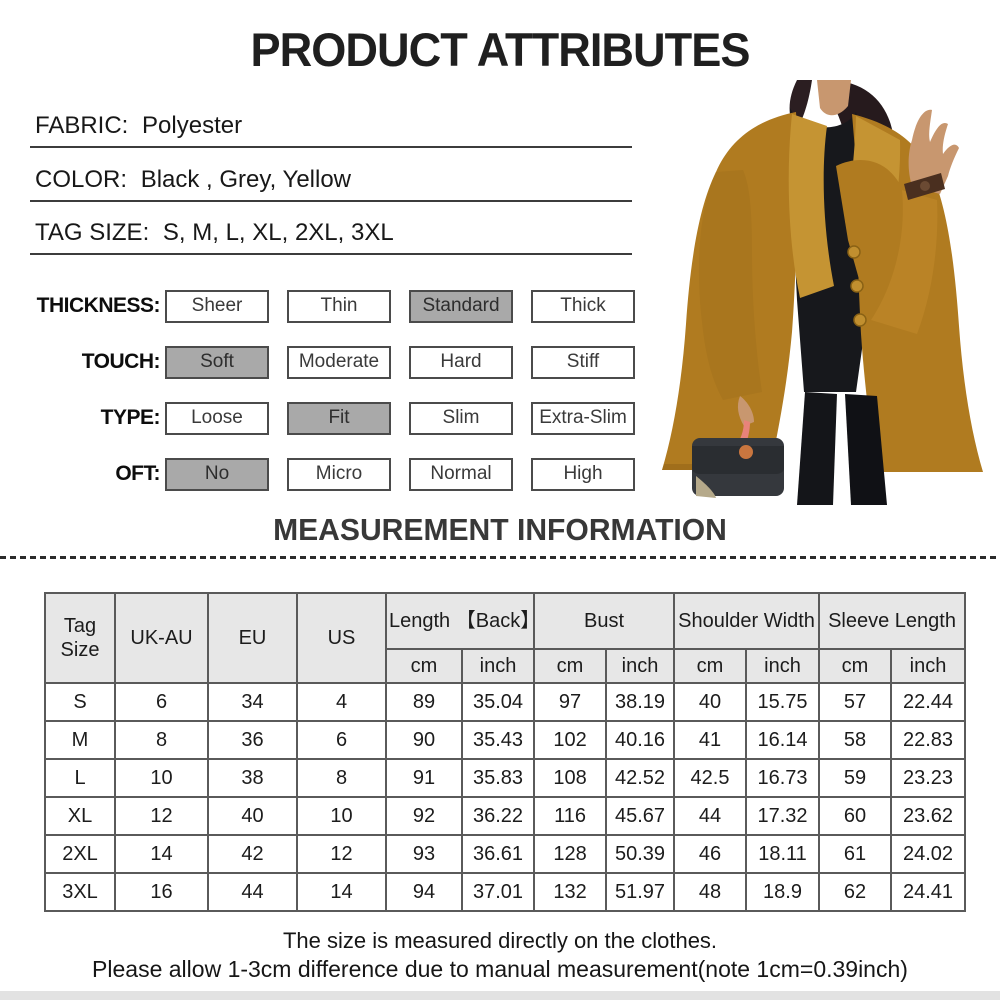 The height and width of the screenshot is (1000, 1000). I want to click on cell: 108, so click(570, 778).